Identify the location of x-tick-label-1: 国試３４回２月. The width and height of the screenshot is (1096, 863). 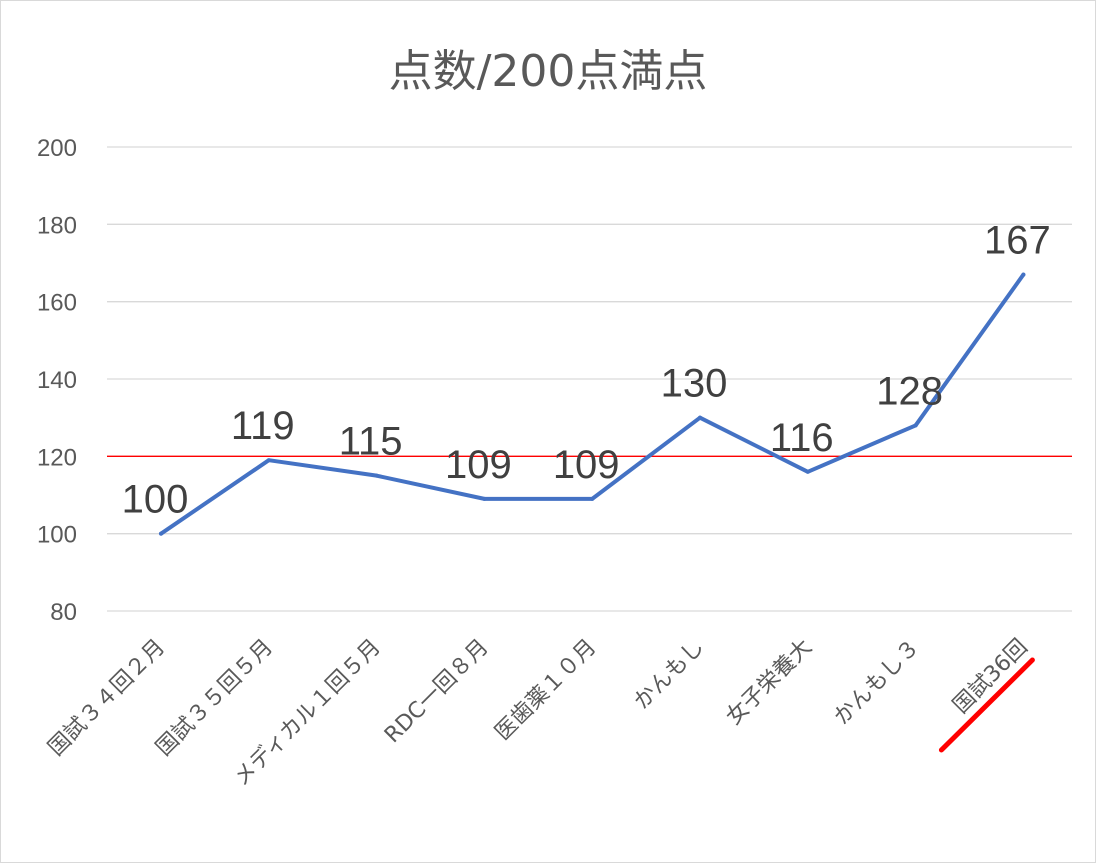
(107, 698).